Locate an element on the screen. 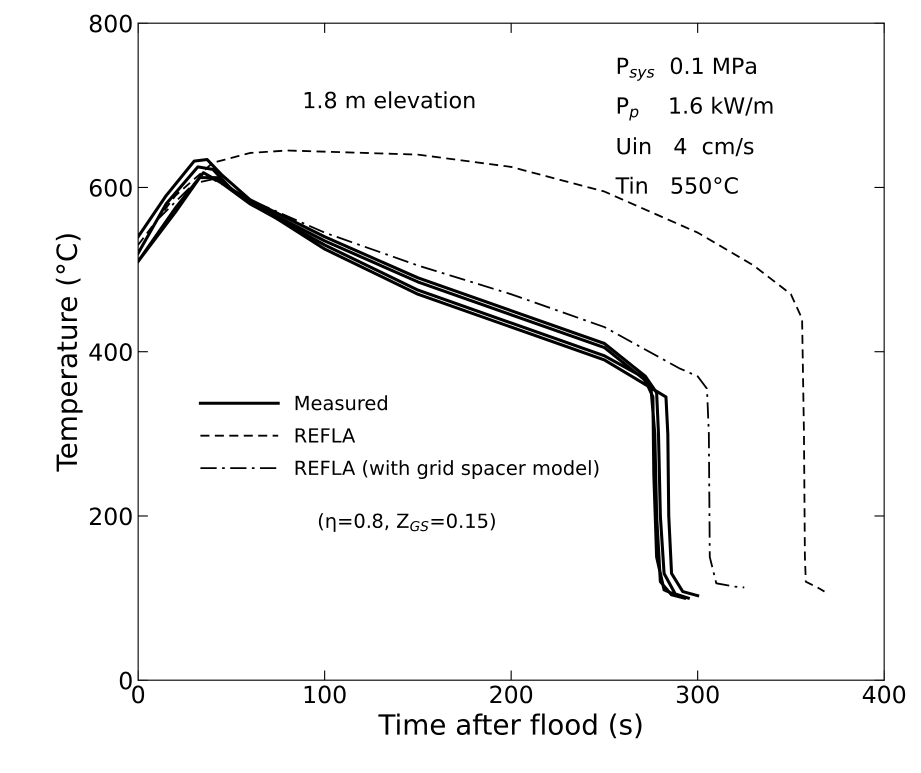 The width and height of the screenshot is (921, 773). annotation: Tin 550°C is located at coordinates (677, 185).